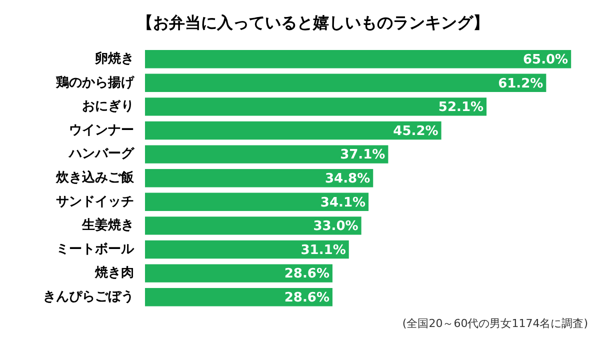  What do you see at coordinates (461, 108) in the screenshot?
I see `data-label: 52.1%` at bounding box center [461, 108].